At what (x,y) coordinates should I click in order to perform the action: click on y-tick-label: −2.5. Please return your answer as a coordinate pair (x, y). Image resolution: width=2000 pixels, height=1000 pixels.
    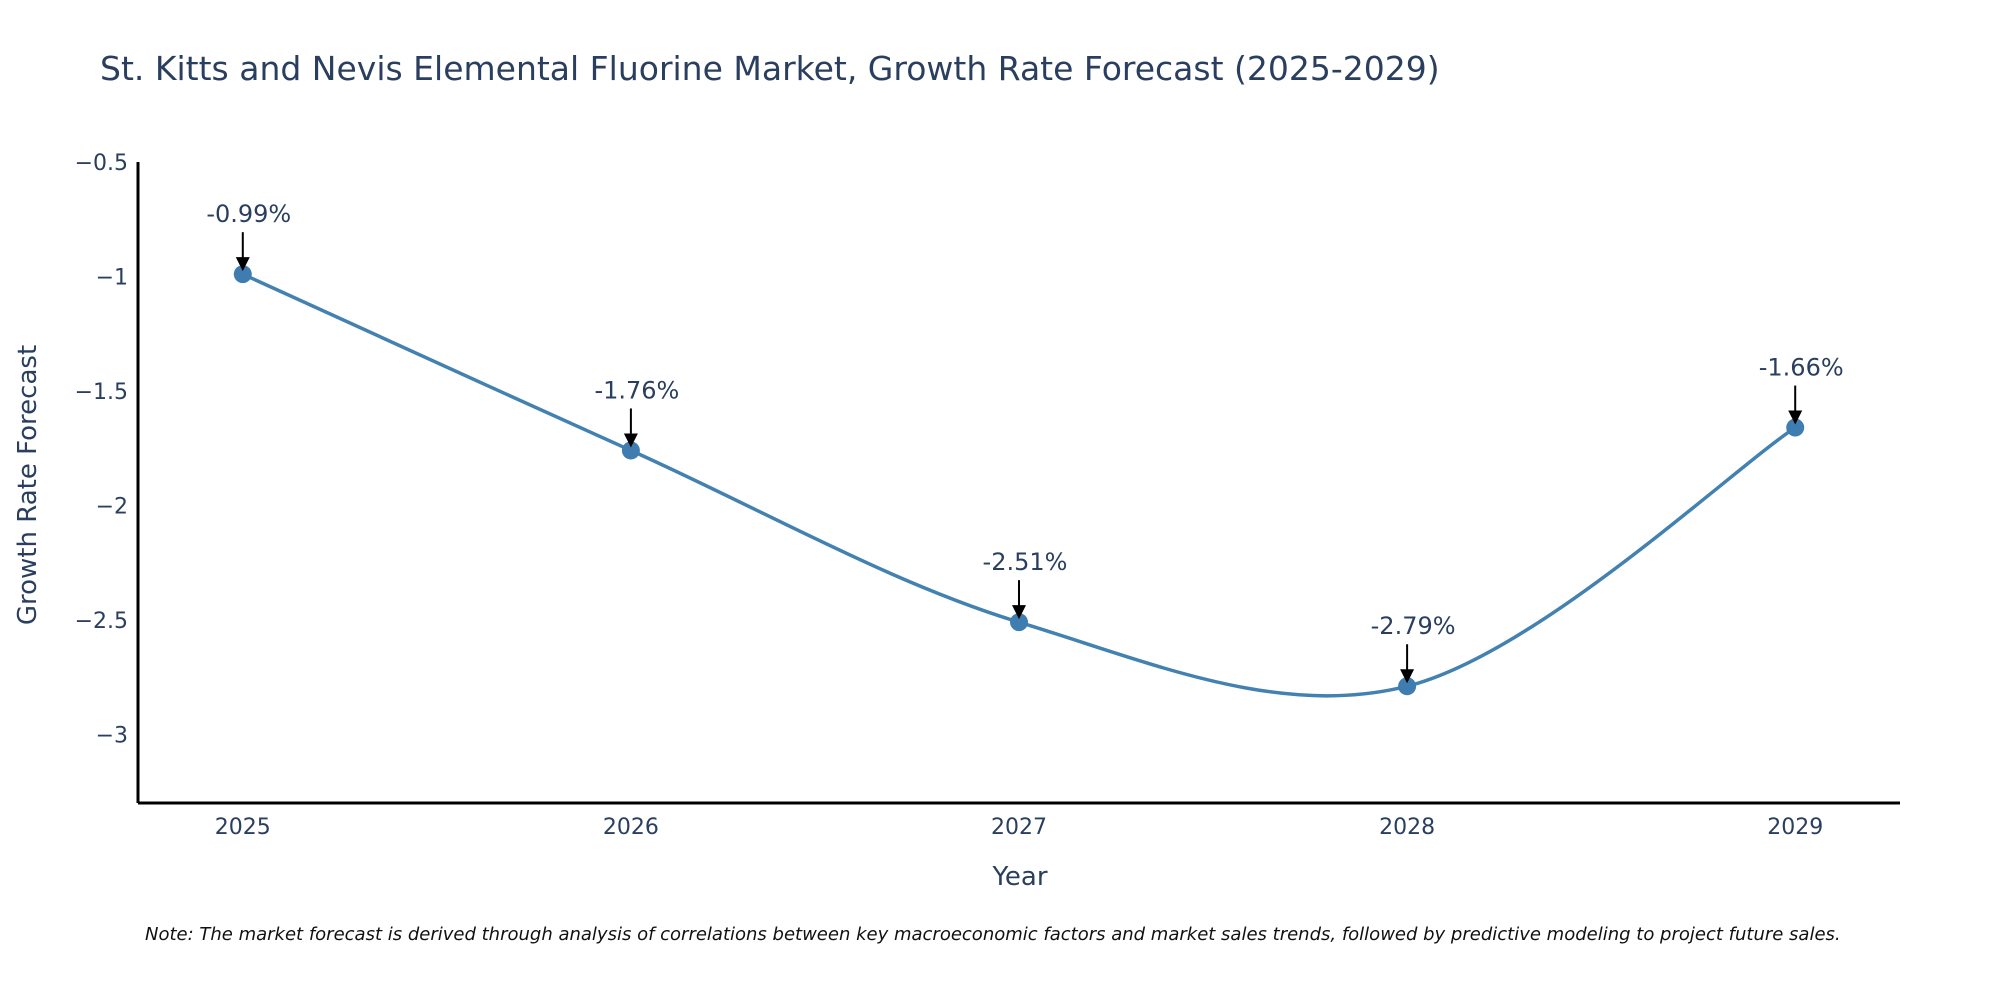
    Looking at the image, I should click on (101, 621).